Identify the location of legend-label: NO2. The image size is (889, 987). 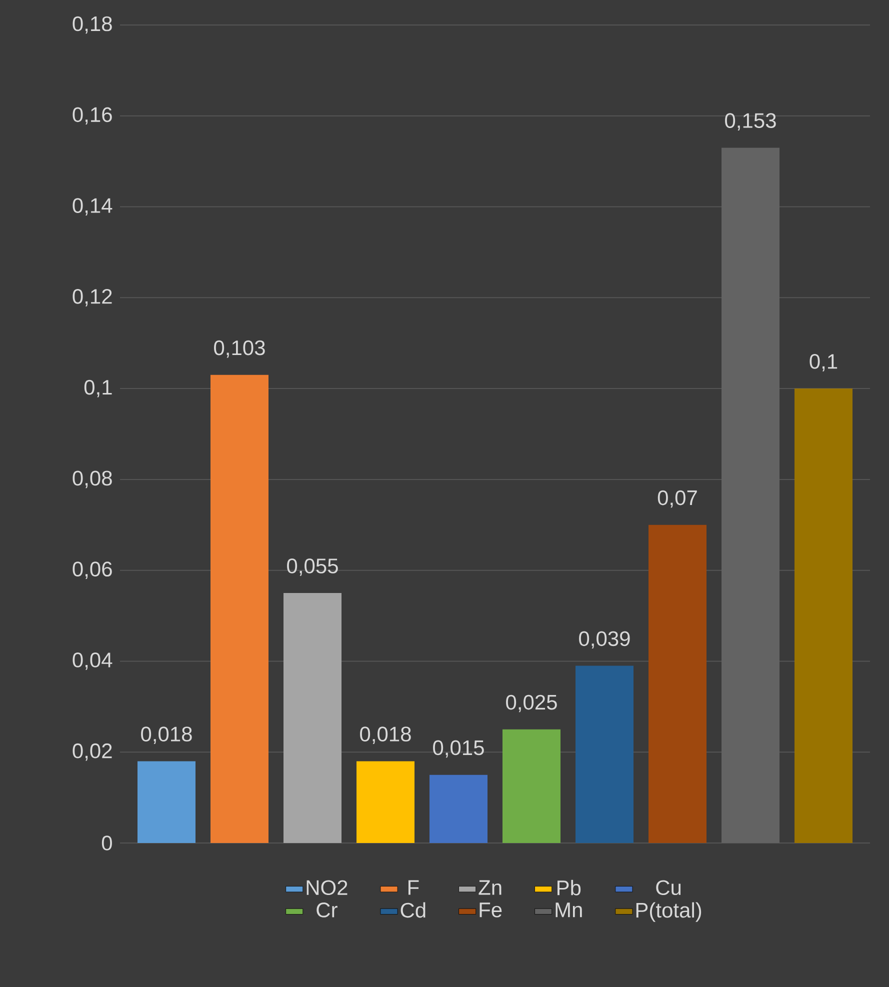
(327, 888).